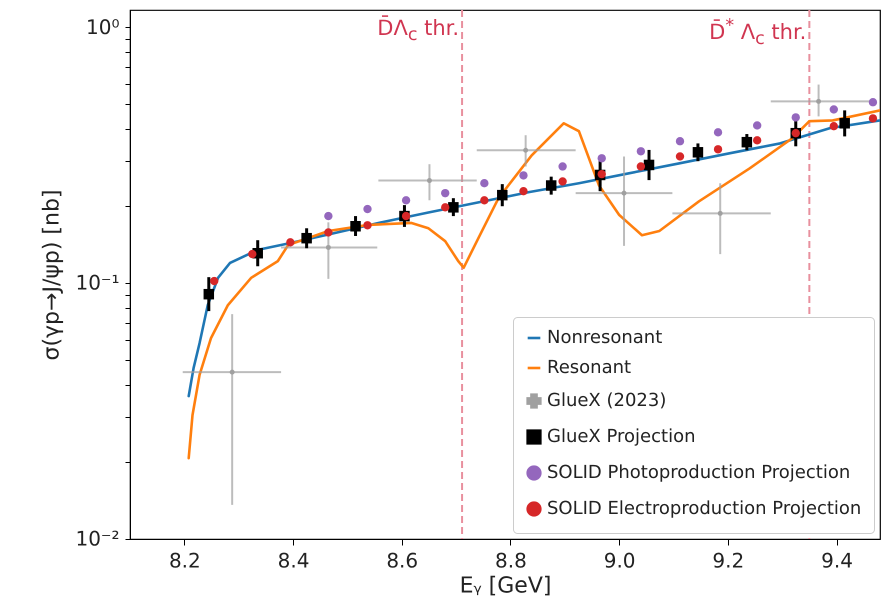 Image resolution: width=882 pixels, height=613 pixels. I want to click on x-tick-label: 8.6, so click(402, 560).